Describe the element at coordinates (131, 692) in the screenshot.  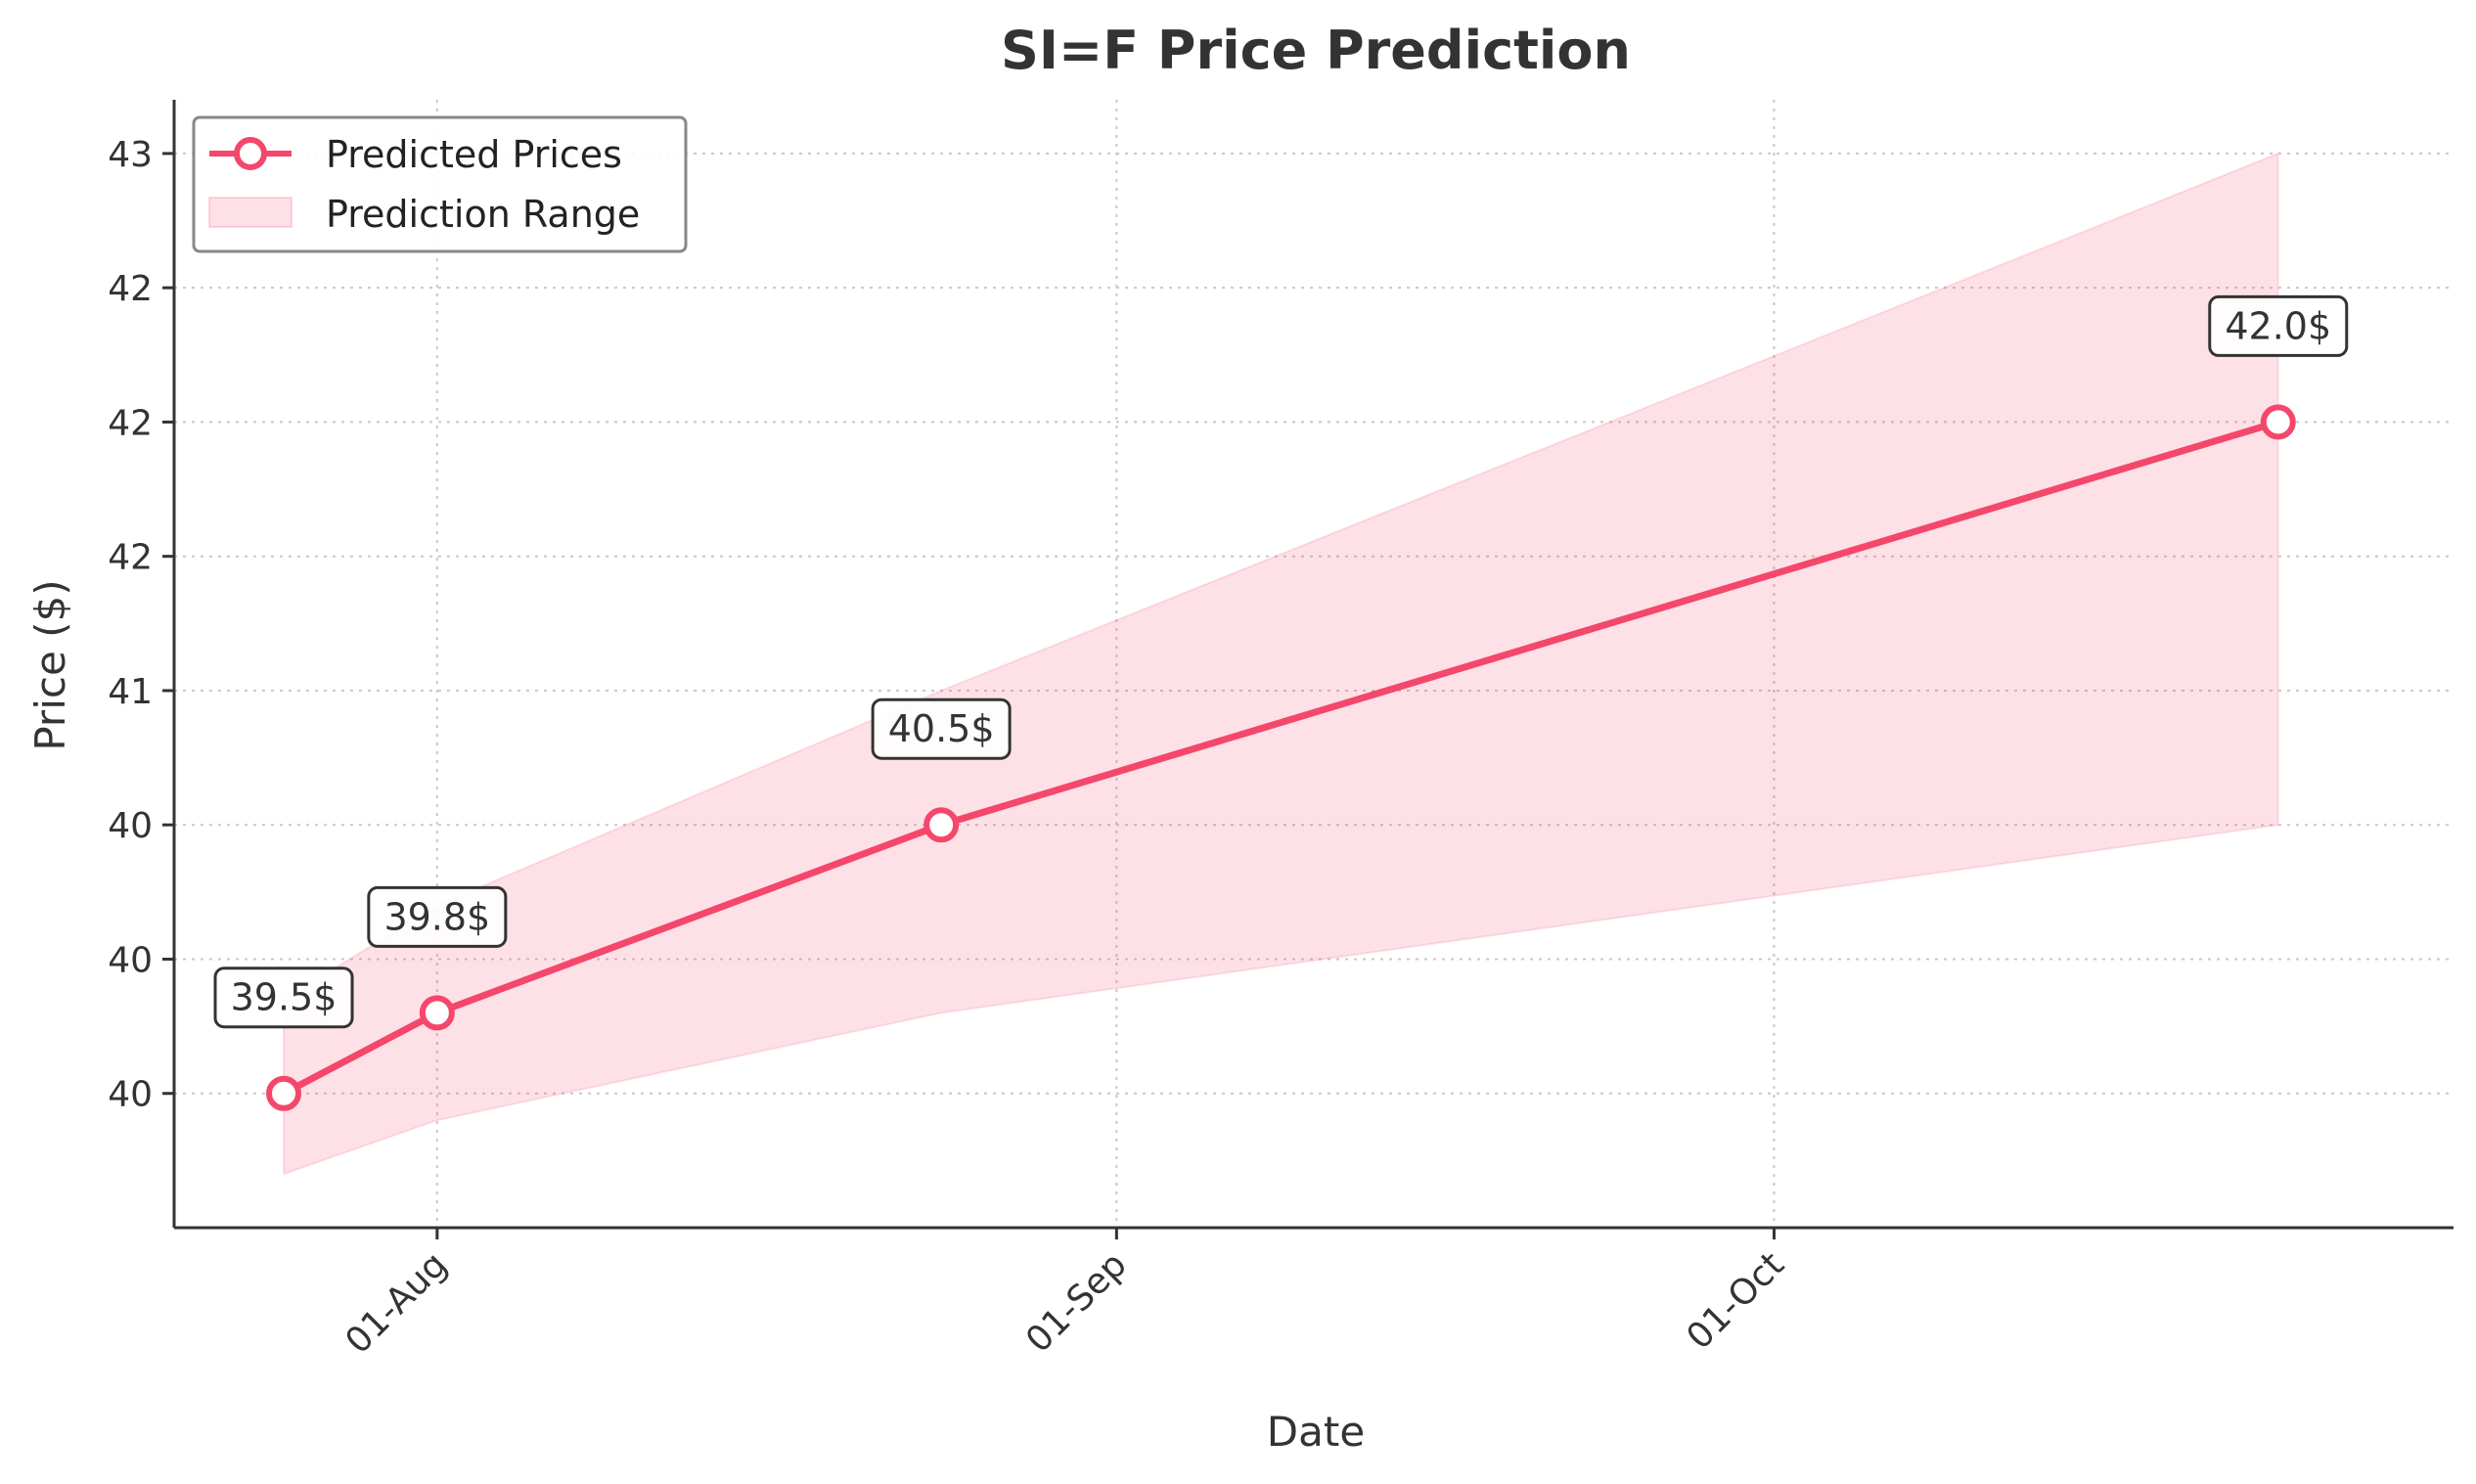
I see `y-tick-label: 41` at that location.